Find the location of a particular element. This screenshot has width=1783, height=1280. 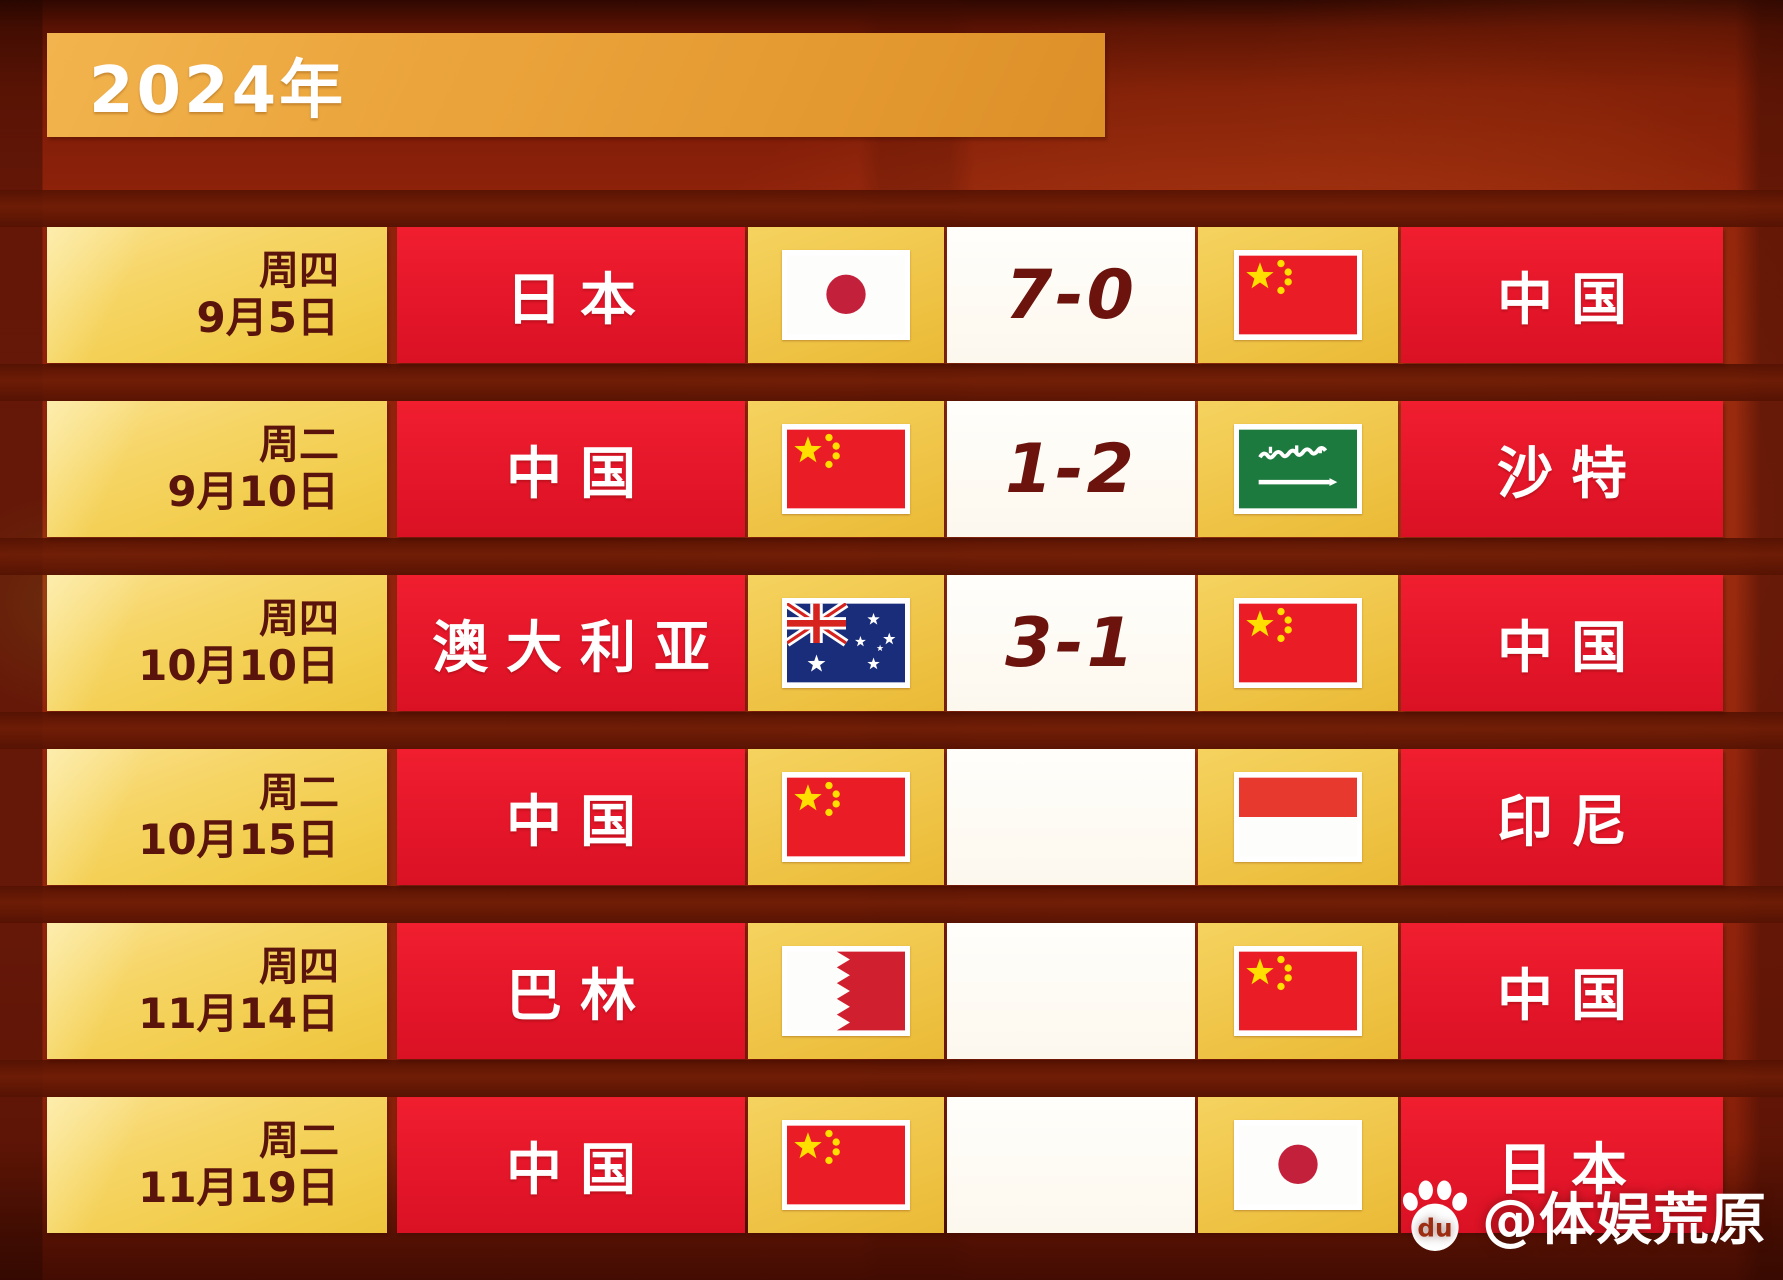

match-row: 周四 9月5日 日本 7-0 中国 is located at coordinates (885, 295).